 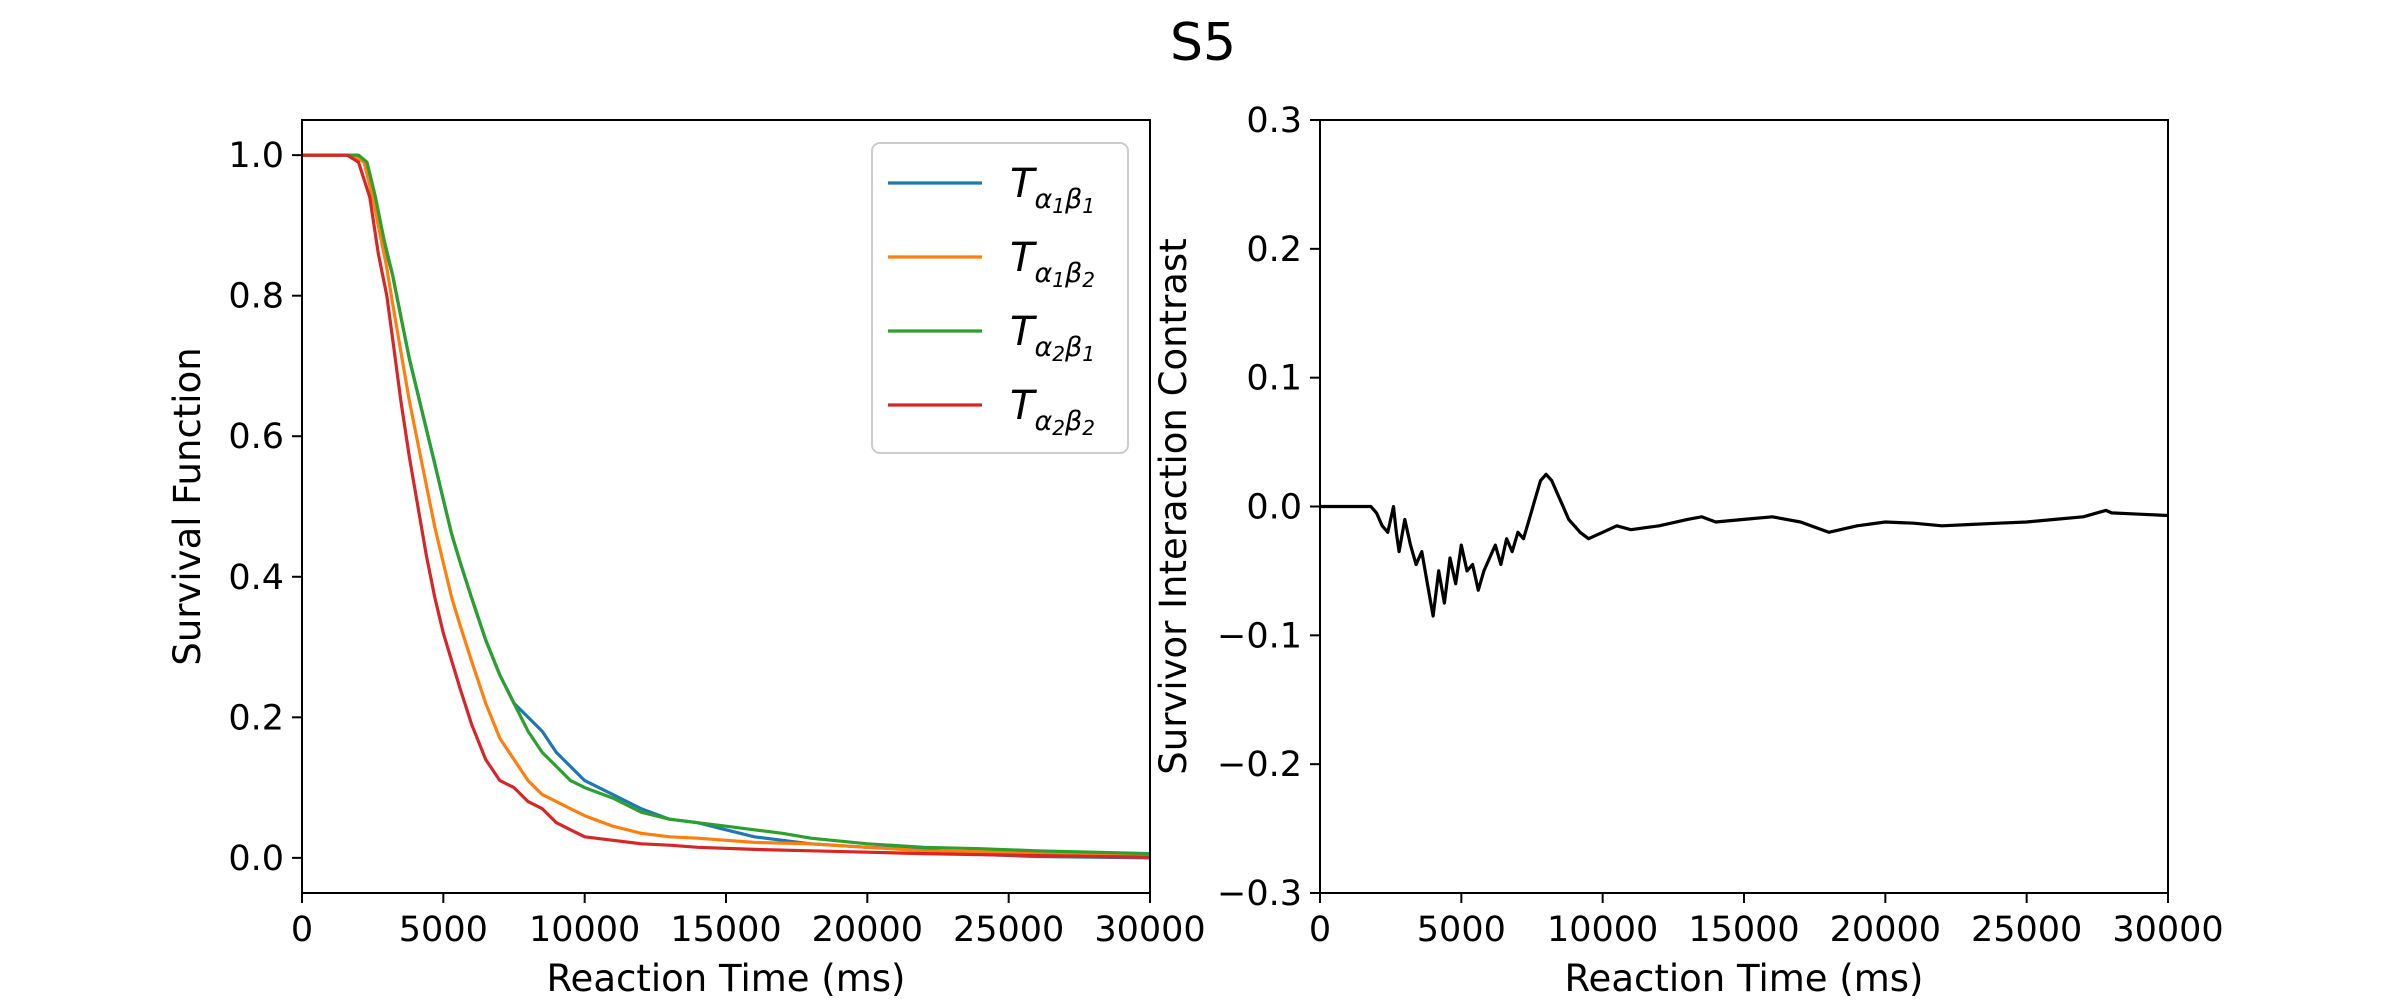 What do you see at coordinates (1203, 43) in the screenshot?
I see `figure-title: S5` at bounding box center [1203, 43].